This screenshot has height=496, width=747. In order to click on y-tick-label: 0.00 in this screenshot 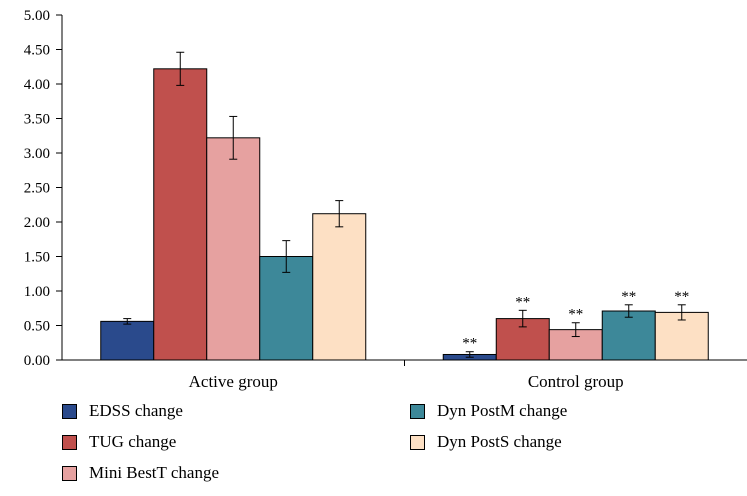, I will do `click(37, 361)`.